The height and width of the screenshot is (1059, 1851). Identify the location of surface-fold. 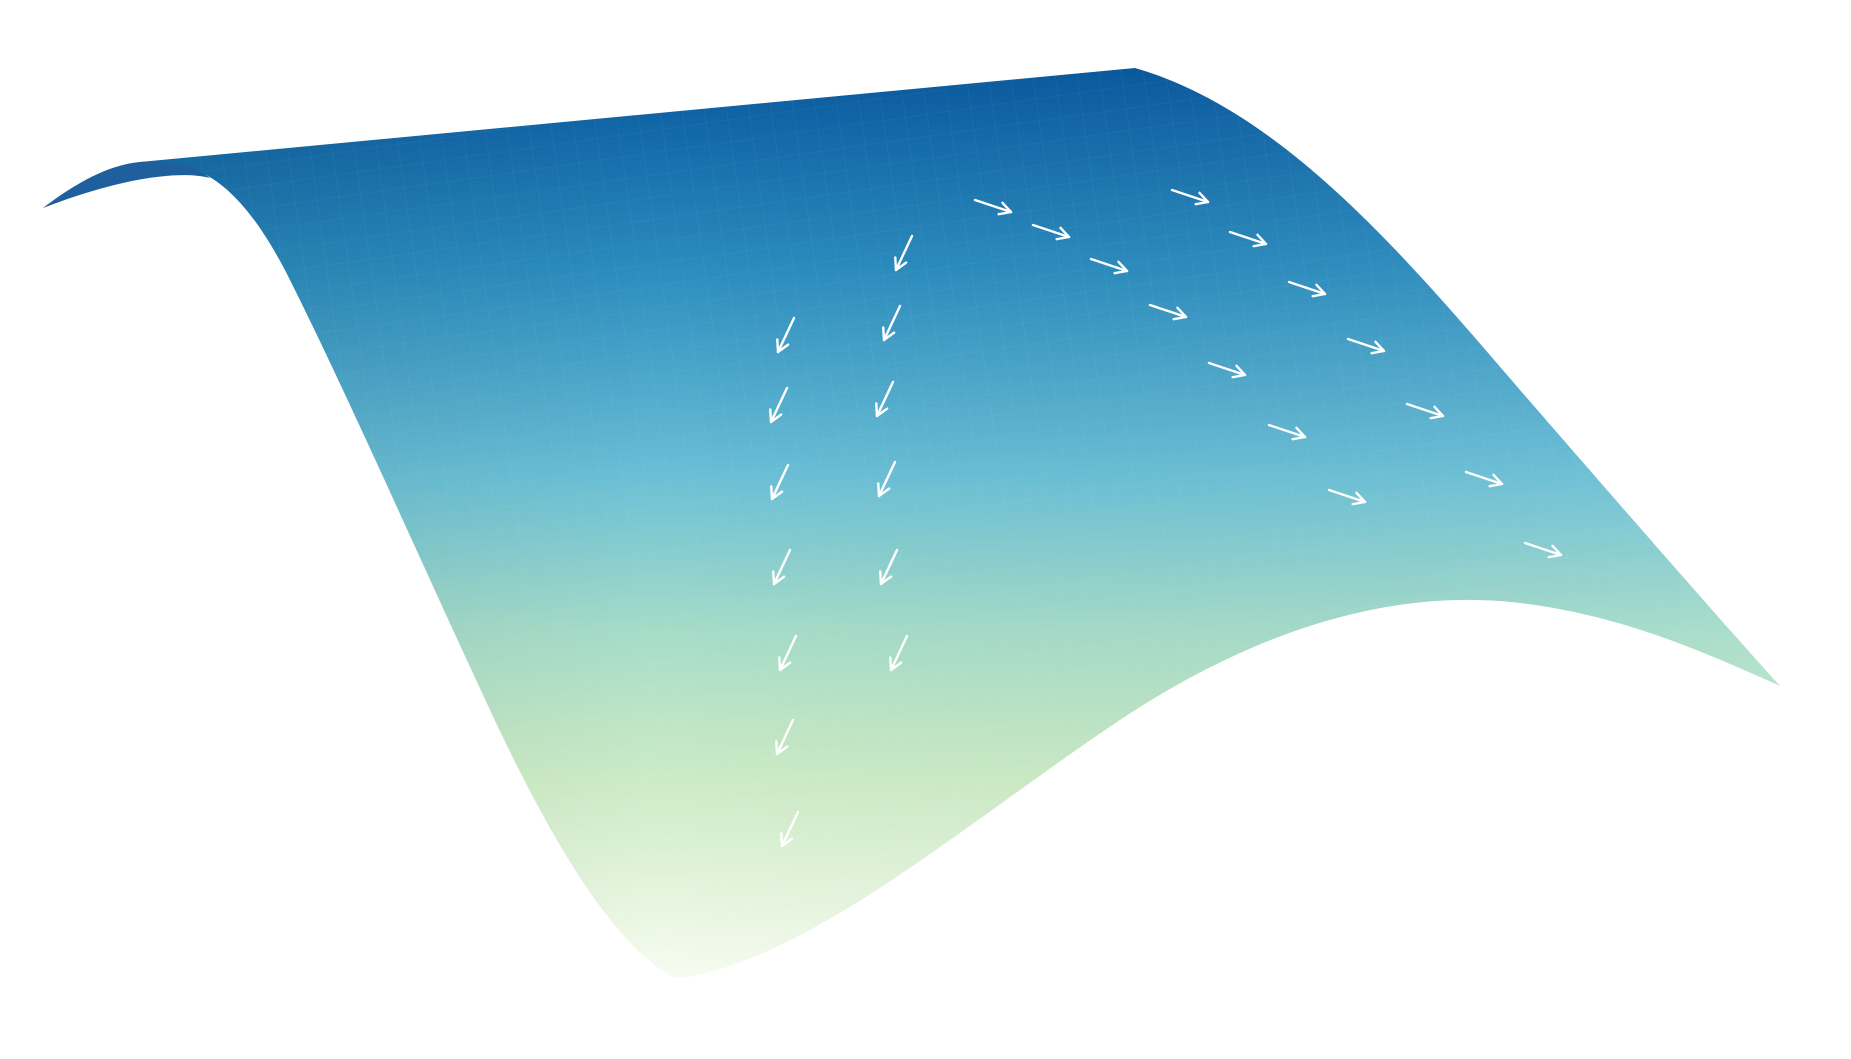
(126, 184).